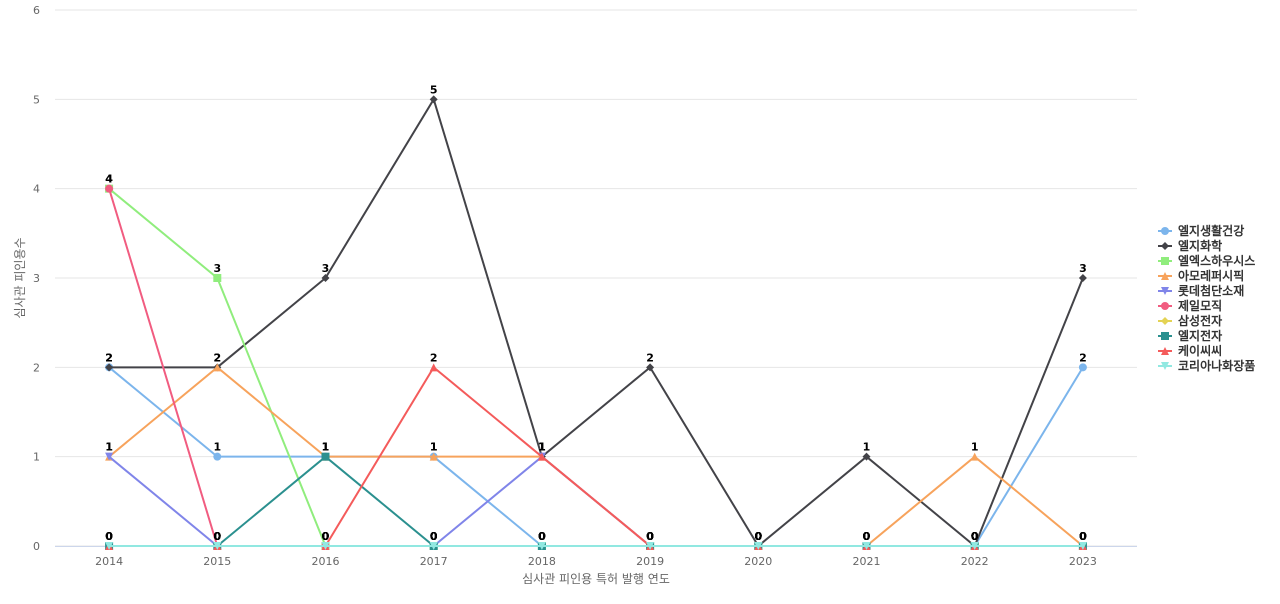  Describe the element at coordinates (109, 179) in the screenshot. I see `data-label: 4` at that location.